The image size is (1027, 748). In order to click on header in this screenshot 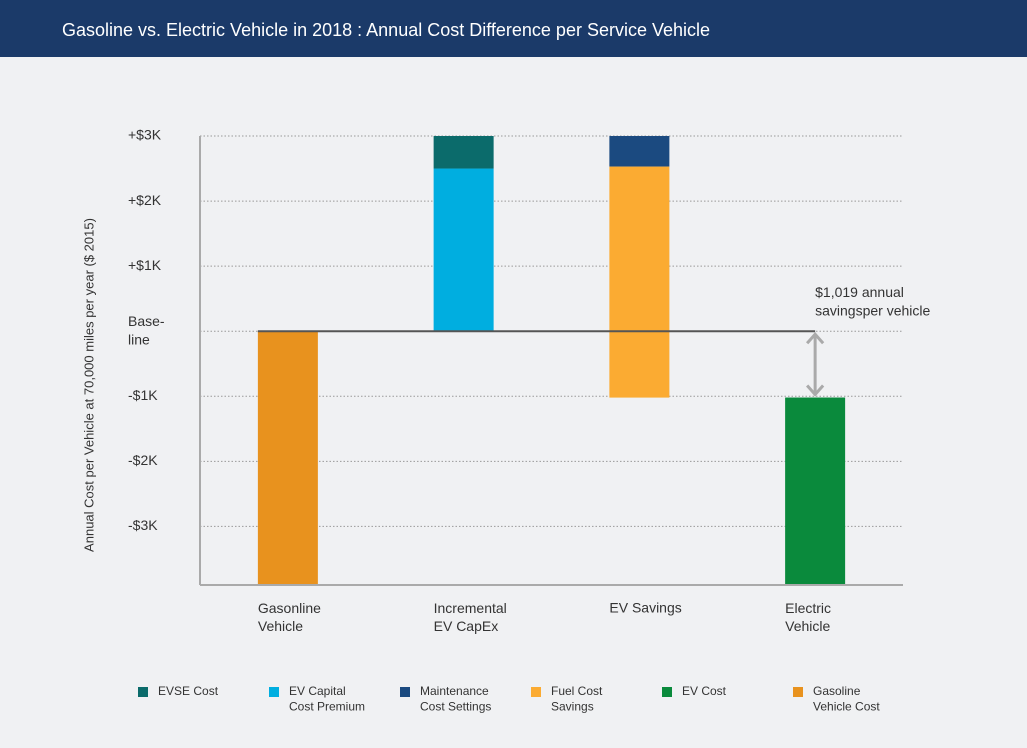, I will do `click(513, 28)`.